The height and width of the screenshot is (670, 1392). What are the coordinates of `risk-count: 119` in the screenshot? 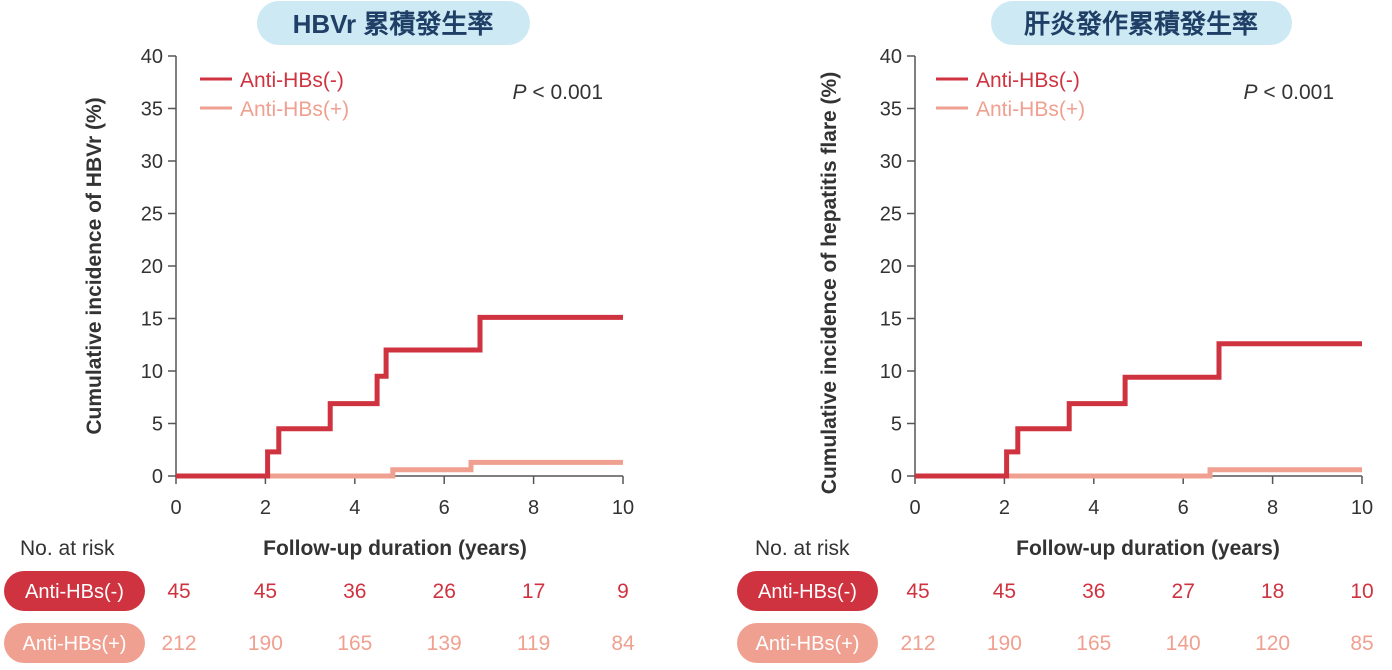 It's located at (533, 643).